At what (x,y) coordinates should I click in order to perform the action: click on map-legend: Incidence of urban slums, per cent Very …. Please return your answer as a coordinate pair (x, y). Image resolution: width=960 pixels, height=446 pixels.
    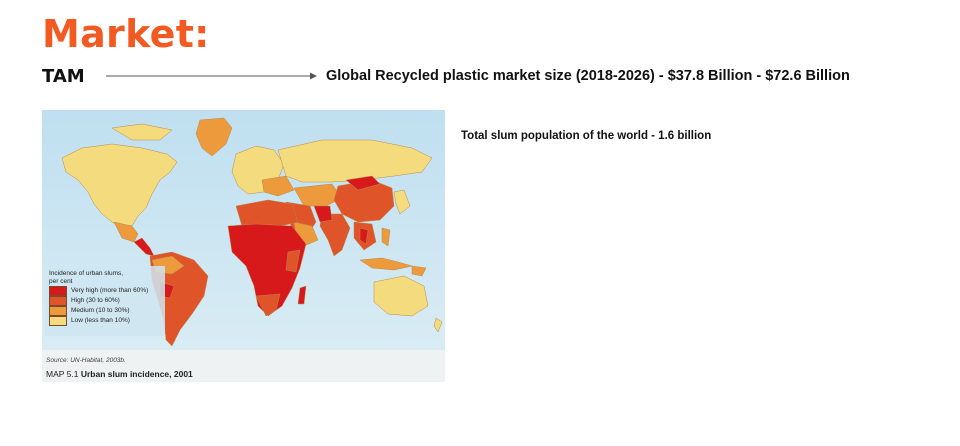
    Looking at the image, I should click on (98, 298).